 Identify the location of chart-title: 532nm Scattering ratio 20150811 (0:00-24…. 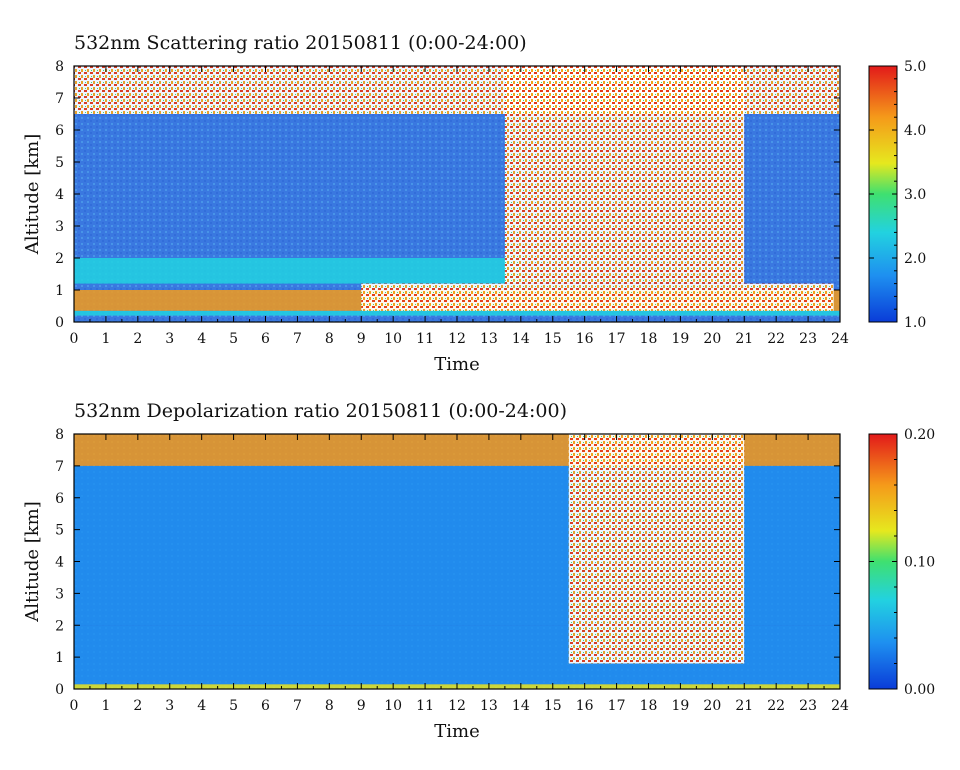
(300, 43).